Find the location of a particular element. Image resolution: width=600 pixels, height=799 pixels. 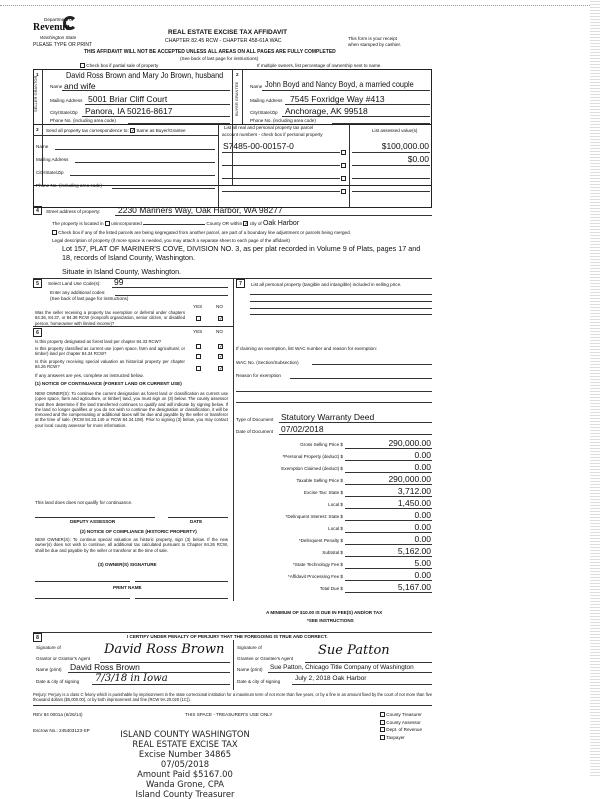

forest-no-checkbox: ✓ is located at coordinates (221, 347).